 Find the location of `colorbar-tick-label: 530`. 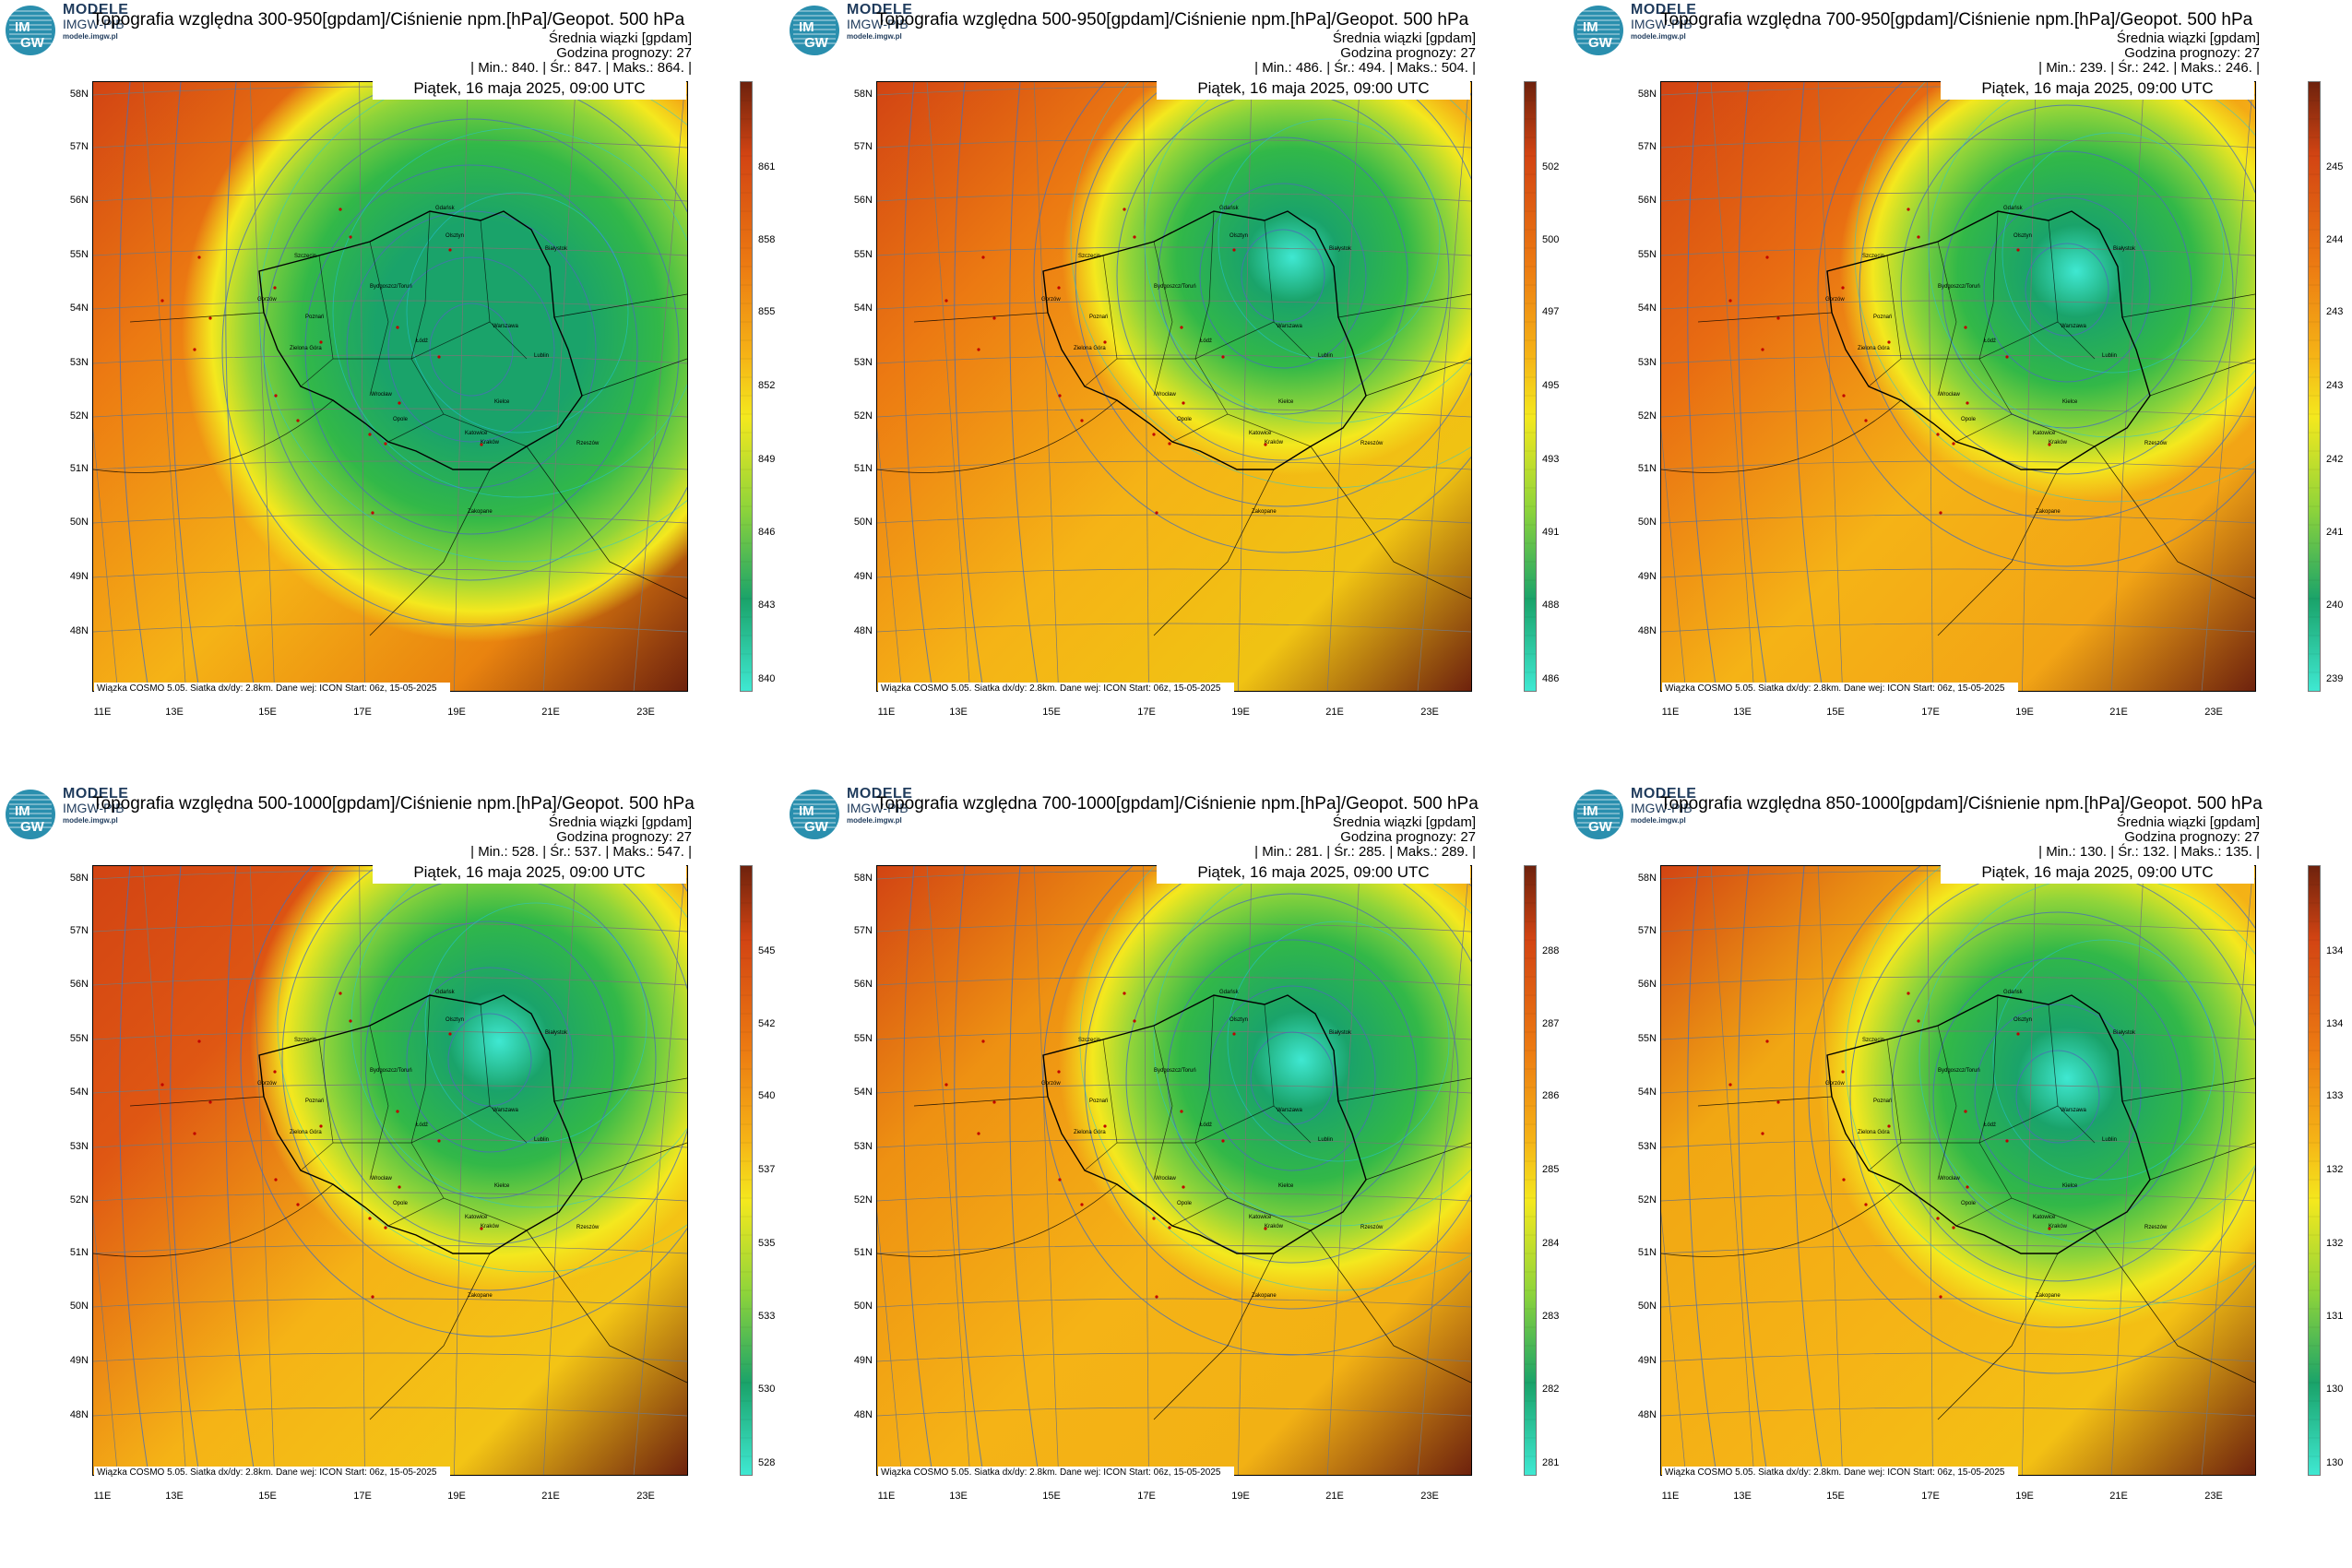

colorbar-tick-label: 530 is located at coordinates (767, 1389).